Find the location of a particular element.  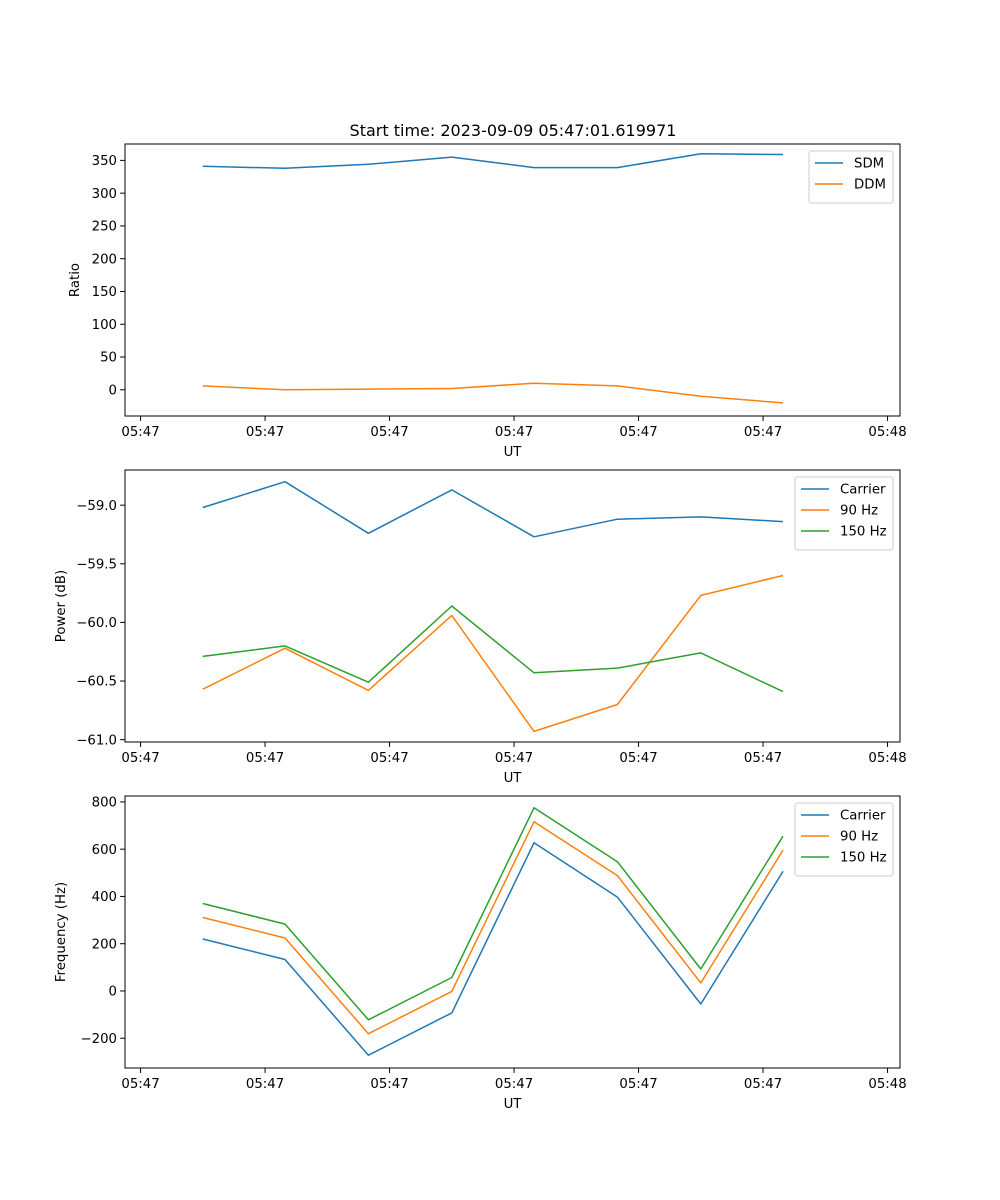

power-series-line-150-hz is located at coordinates (493, 649).